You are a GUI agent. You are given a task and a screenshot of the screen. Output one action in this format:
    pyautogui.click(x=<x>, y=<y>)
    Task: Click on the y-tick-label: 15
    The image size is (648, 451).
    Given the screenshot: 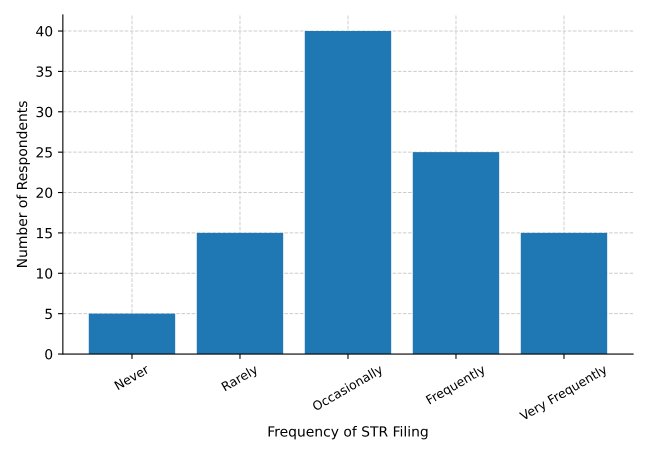 What is the action you would take?
    pyautogui.click(x=44, y=233)
    